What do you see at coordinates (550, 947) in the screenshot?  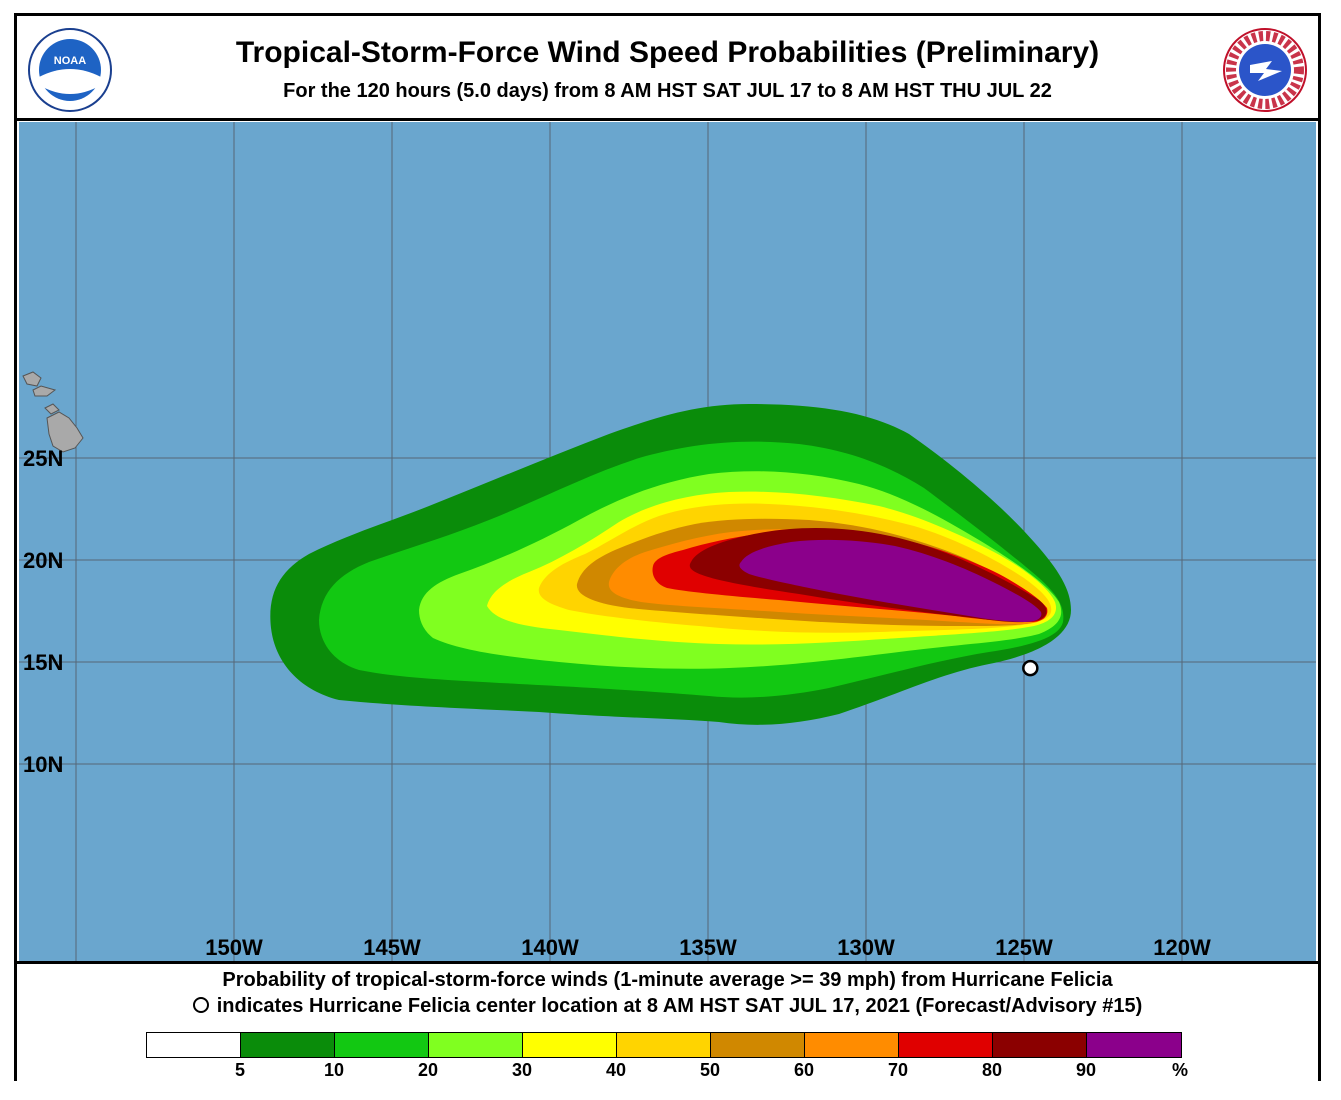 I see `longitude-label: 140W` at bounding box center [550, 947].